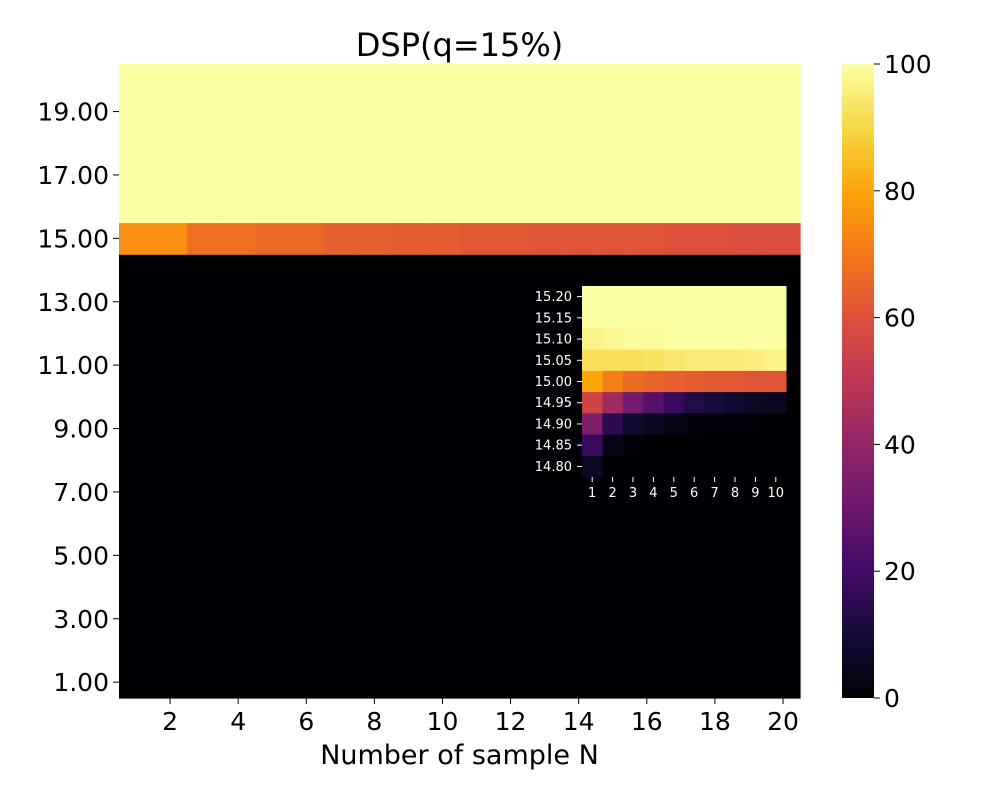  Describe the element at coordinates (900, 318) in the screenshot. I see `colorbar-tick-label: 60` at that location.